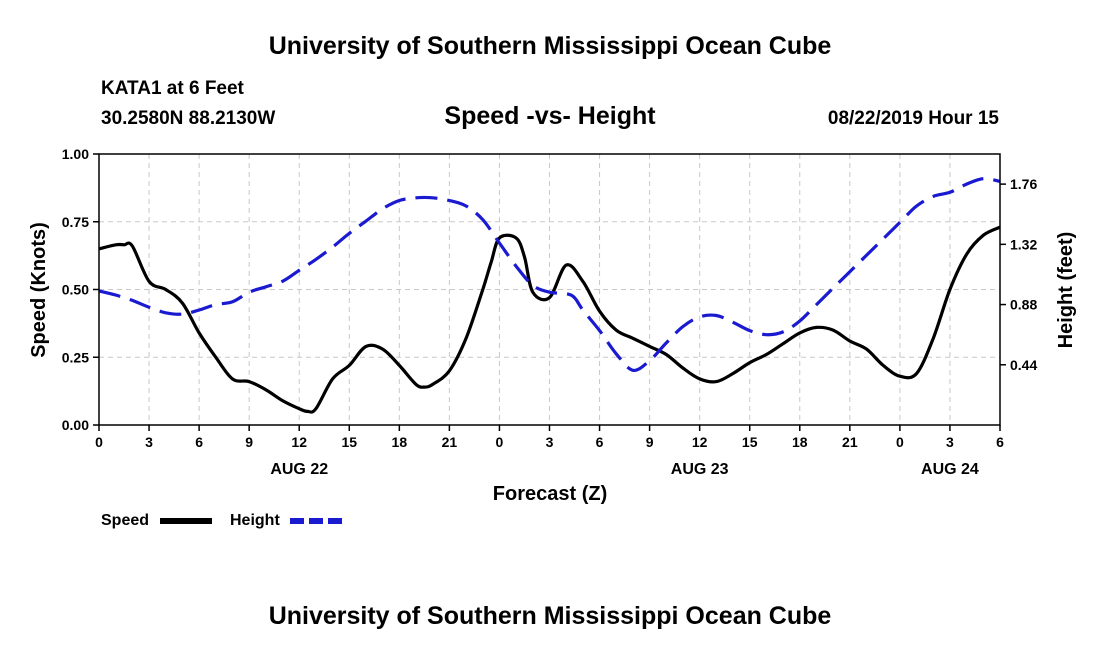 Image resolution: width=1100 pixels, height=650 pixels. I want to click on y2-tick-label: 0.44, so click(1023, 365).